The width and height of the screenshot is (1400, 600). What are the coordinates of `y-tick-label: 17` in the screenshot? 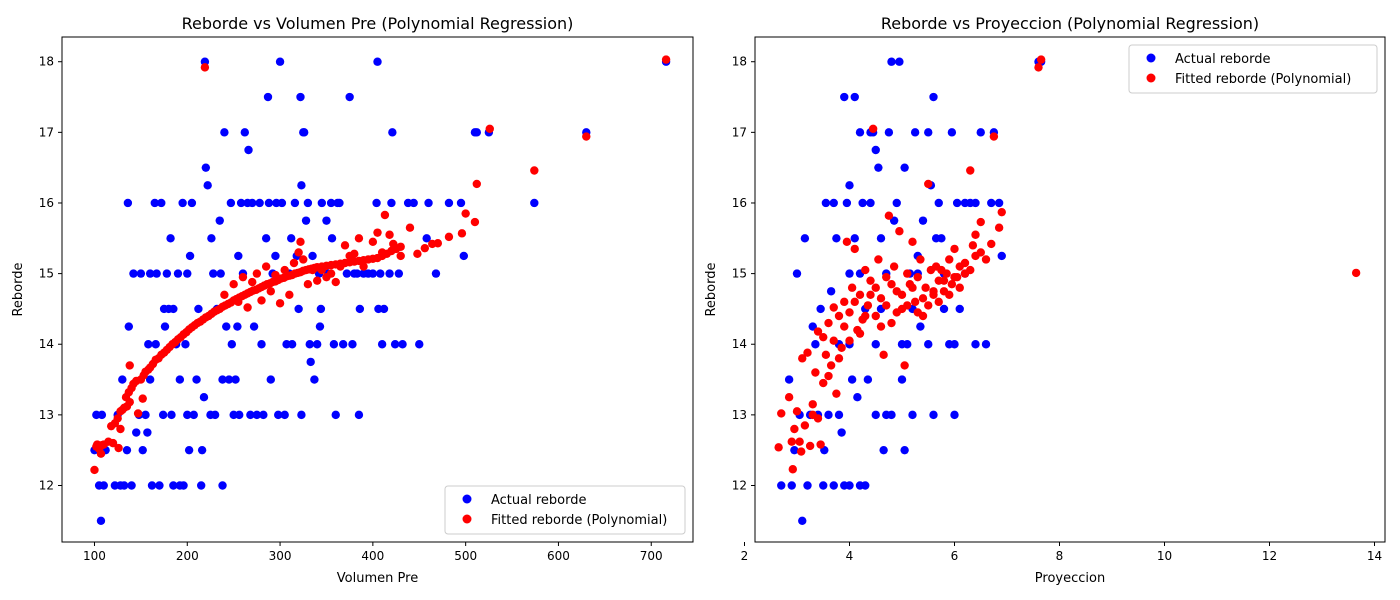 It's located at (739, 132).